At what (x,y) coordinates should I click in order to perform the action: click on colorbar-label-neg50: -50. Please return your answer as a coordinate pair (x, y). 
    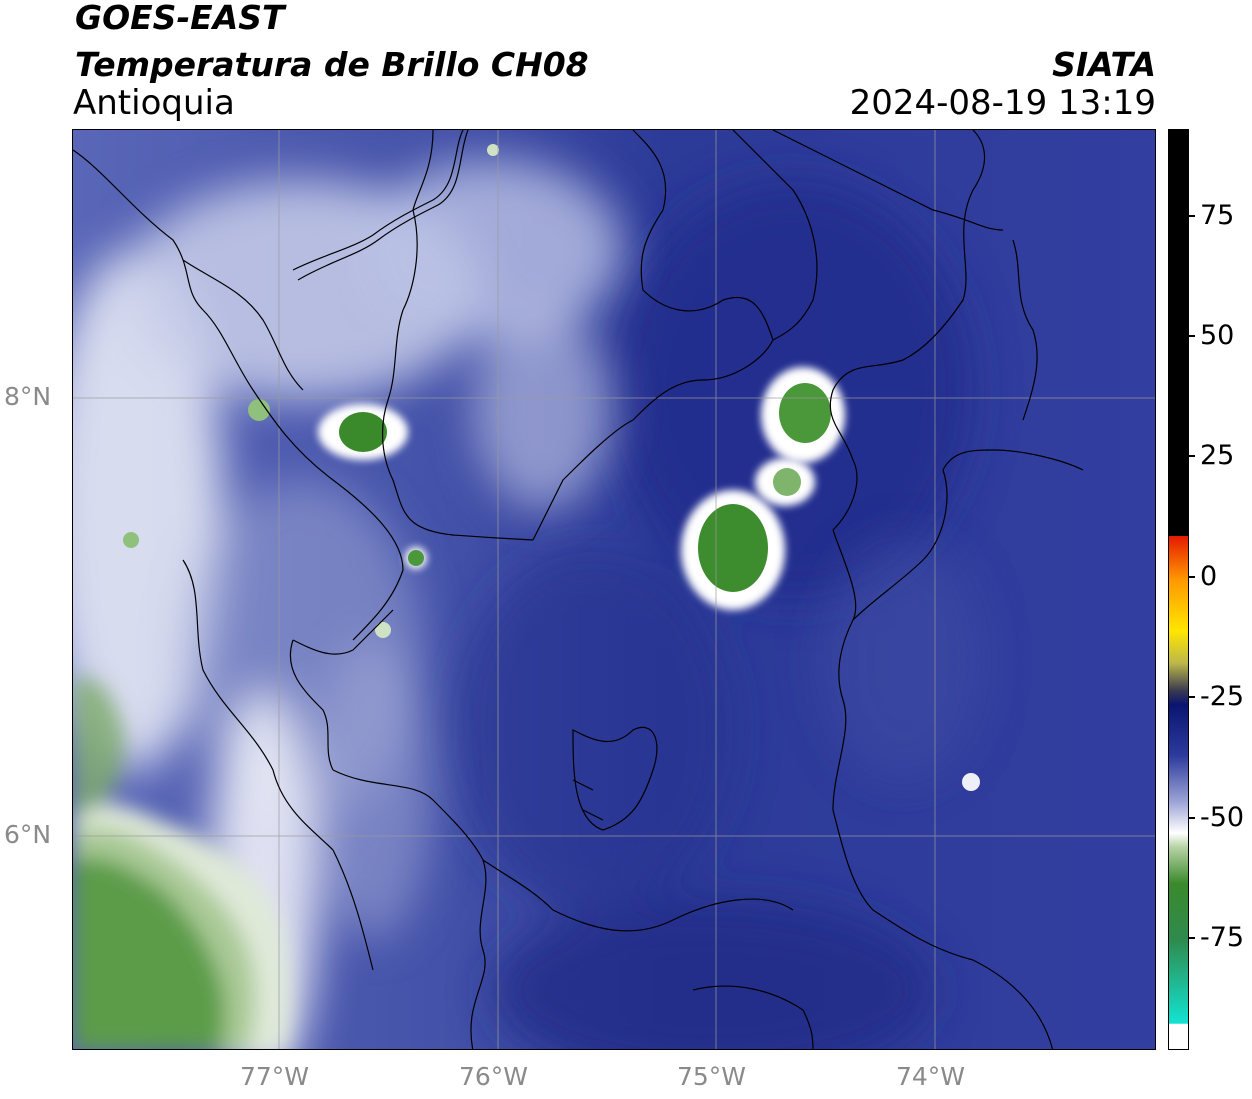
    Looking at the image, I should click on (1222, 817).